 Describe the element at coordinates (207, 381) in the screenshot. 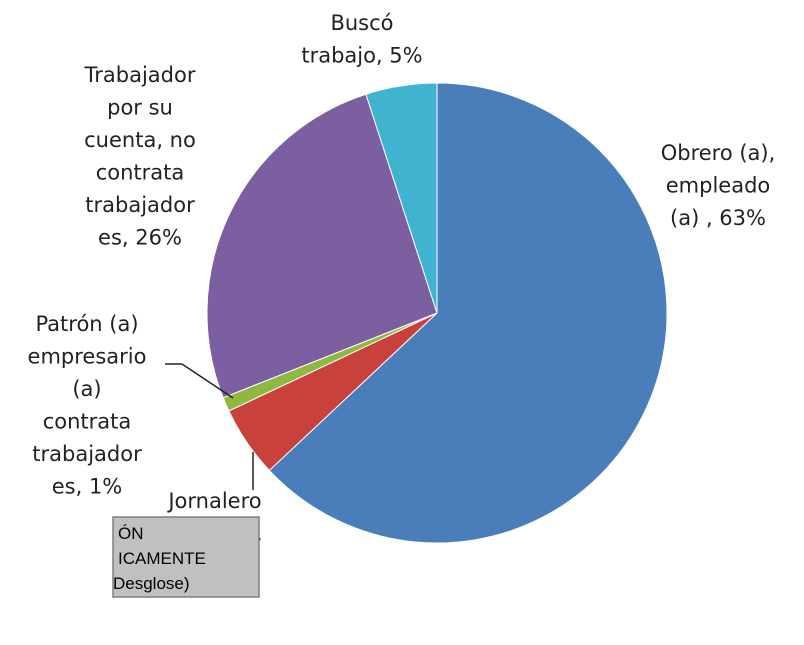

I see `leader-line` at that location.